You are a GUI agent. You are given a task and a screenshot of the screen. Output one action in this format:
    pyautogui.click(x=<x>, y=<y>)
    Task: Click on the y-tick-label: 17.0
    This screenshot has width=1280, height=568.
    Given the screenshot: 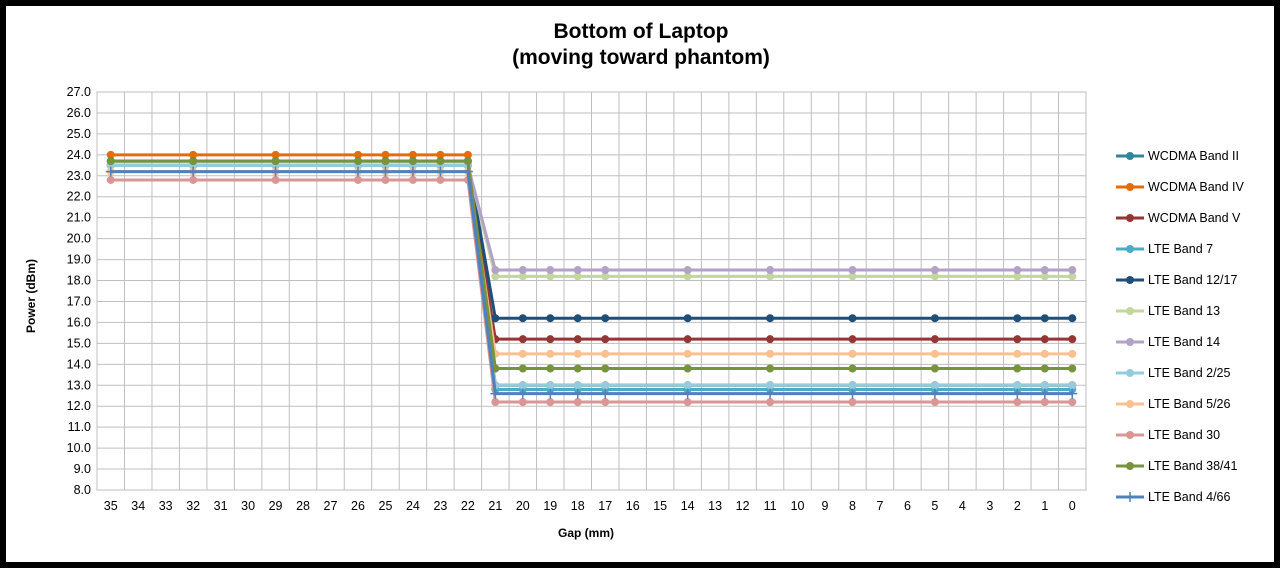 What is the action you would take?
    pyautogui.click(x=79, y=301)
    